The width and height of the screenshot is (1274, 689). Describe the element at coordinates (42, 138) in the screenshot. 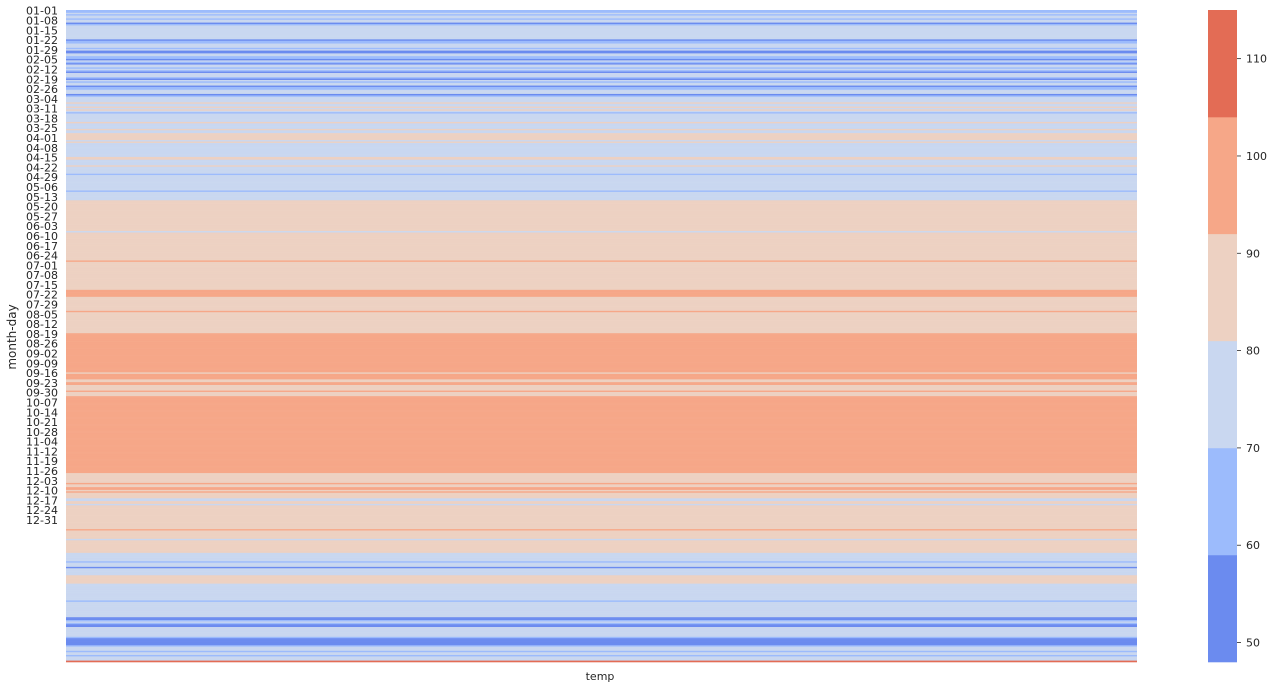

I see `y-tick-label: 04-01` at that location.